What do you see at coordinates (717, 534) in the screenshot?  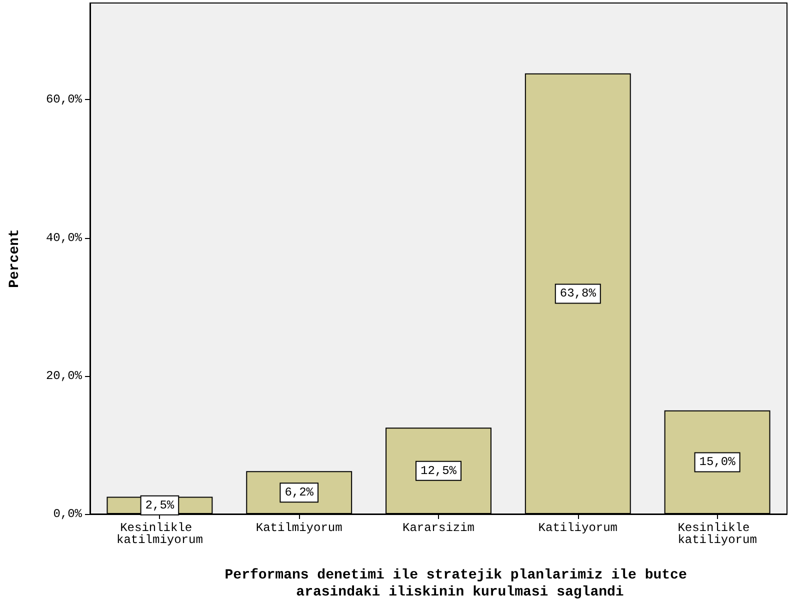 I see `x-tick-label: Kesinlikle katiliyorum` at bounding box center [717, 534].